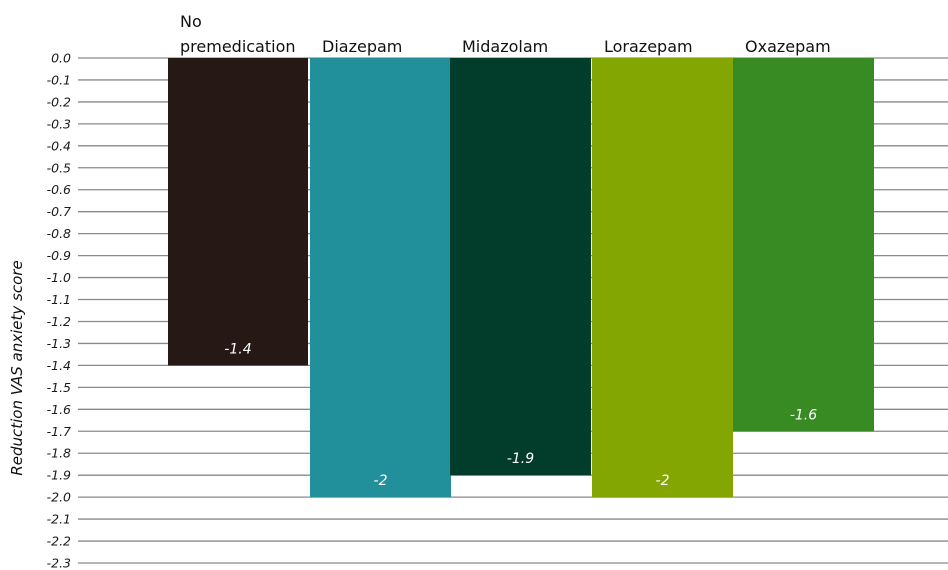 This screenshot has height=570, width=948. What do you see at coordinates (191, 21) in the screenshot?
I see `category-label: No` at bounding box center [191, 21].